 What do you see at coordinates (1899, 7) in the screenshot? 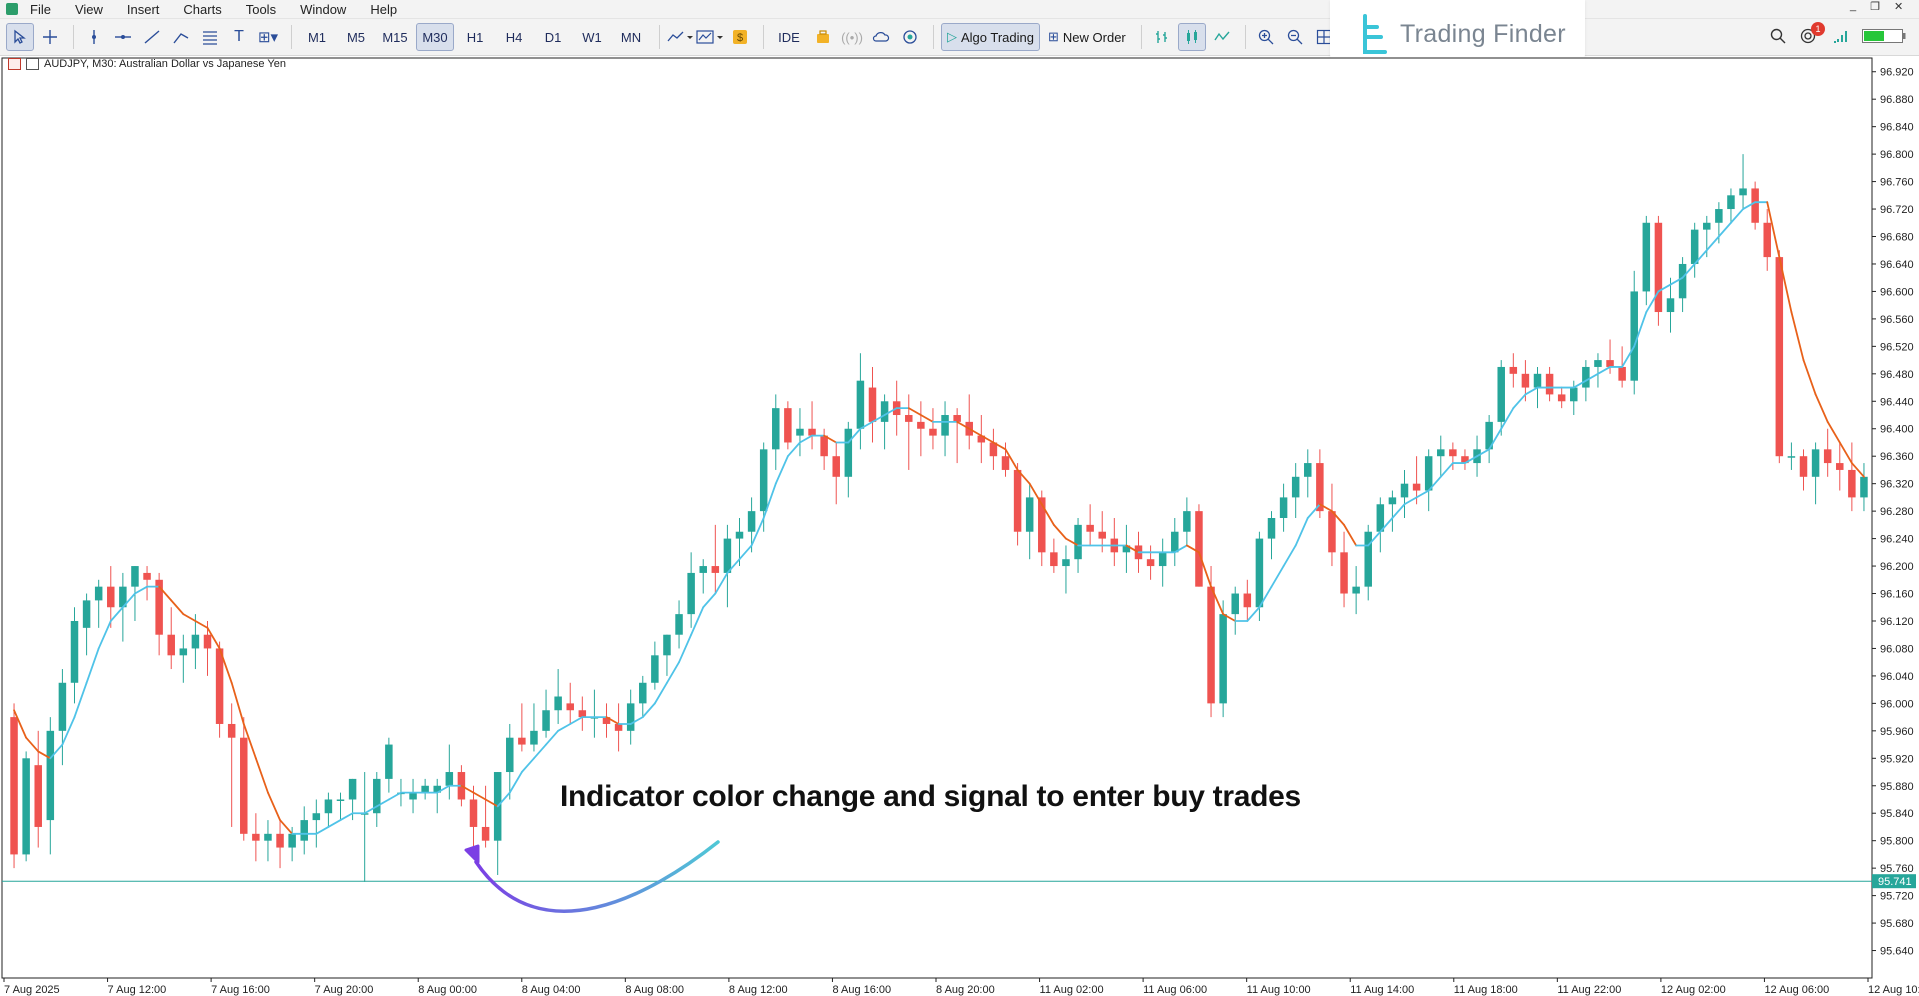
I see `close-icon: ✕` at bounding box center [1899, 7].